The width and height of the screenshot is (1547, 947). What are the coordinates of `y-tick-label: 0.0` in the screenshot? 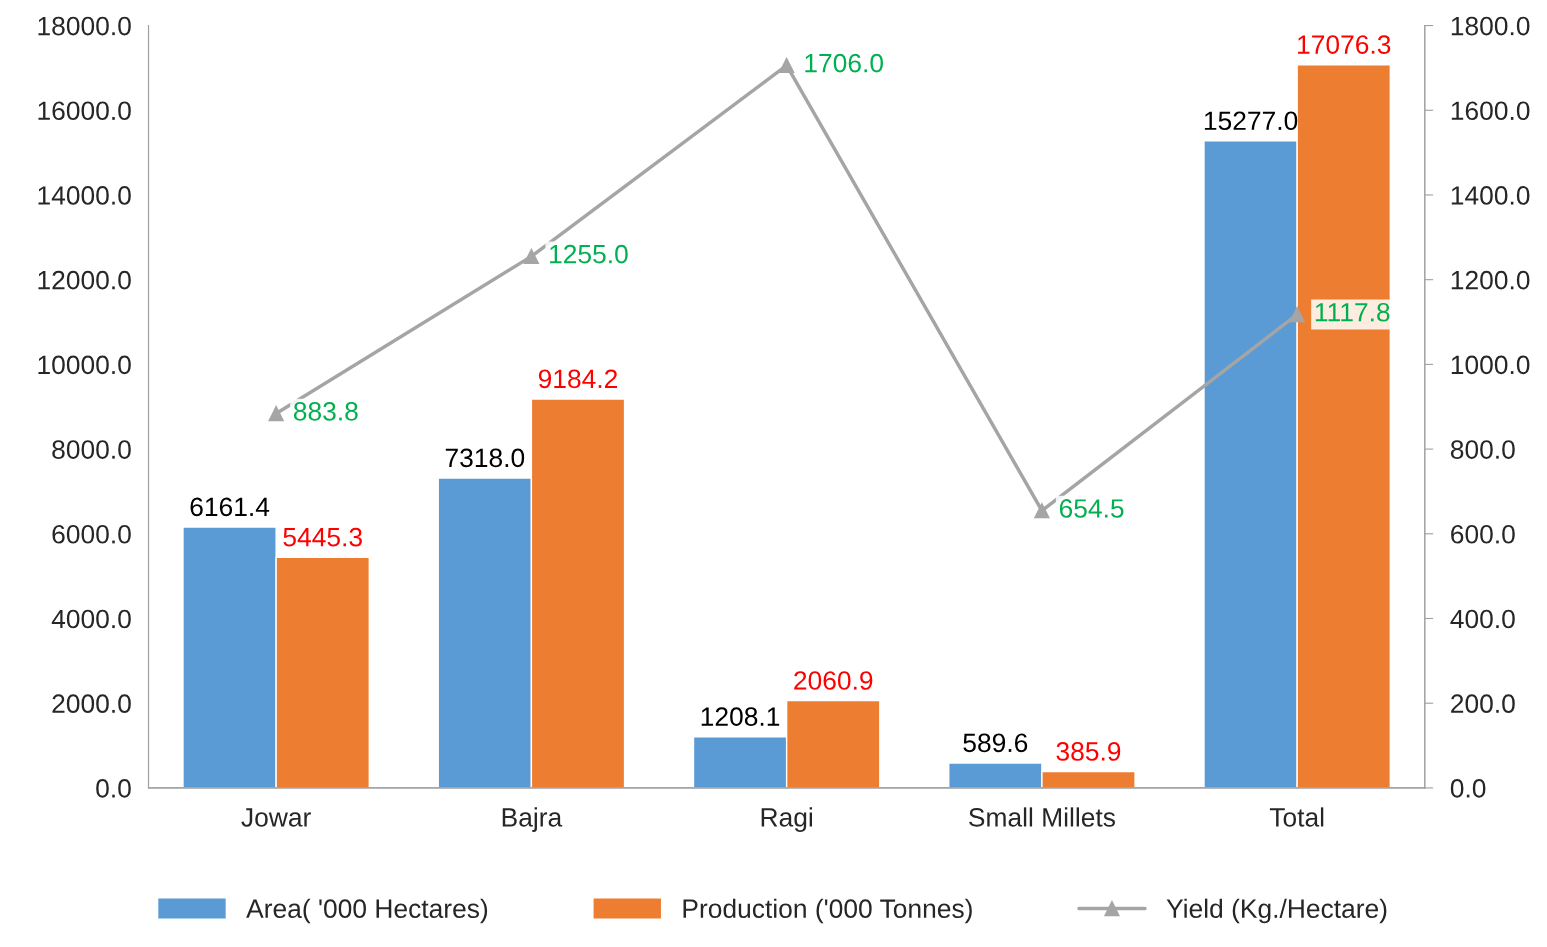 It's located at (113, 788).